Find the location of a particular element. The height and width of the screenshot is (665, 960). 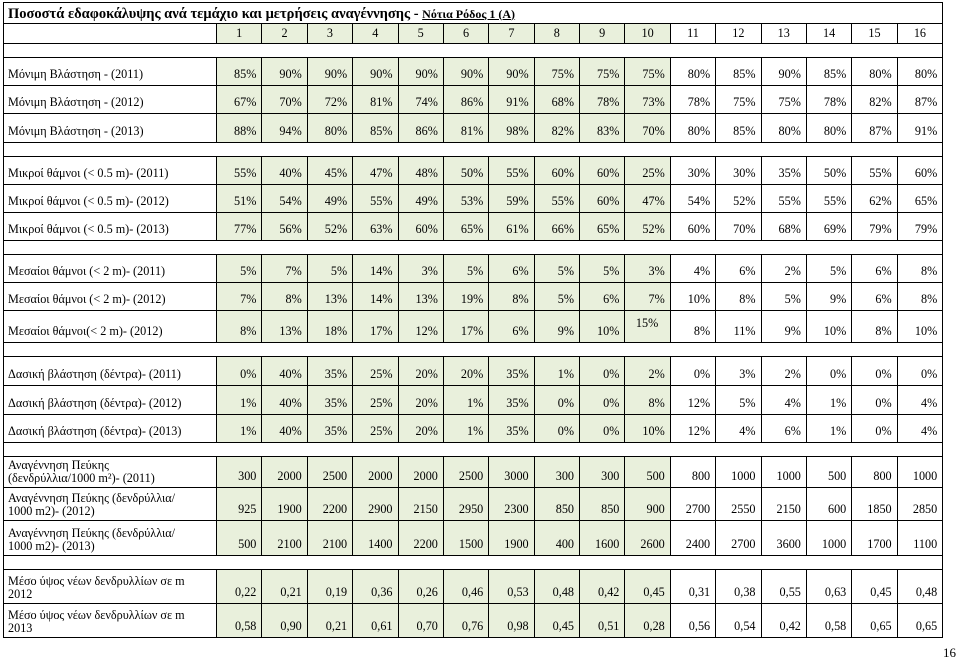

row-label: Μόνιμη Βλάστηση - (2012) is located at coordinates (110, 99).